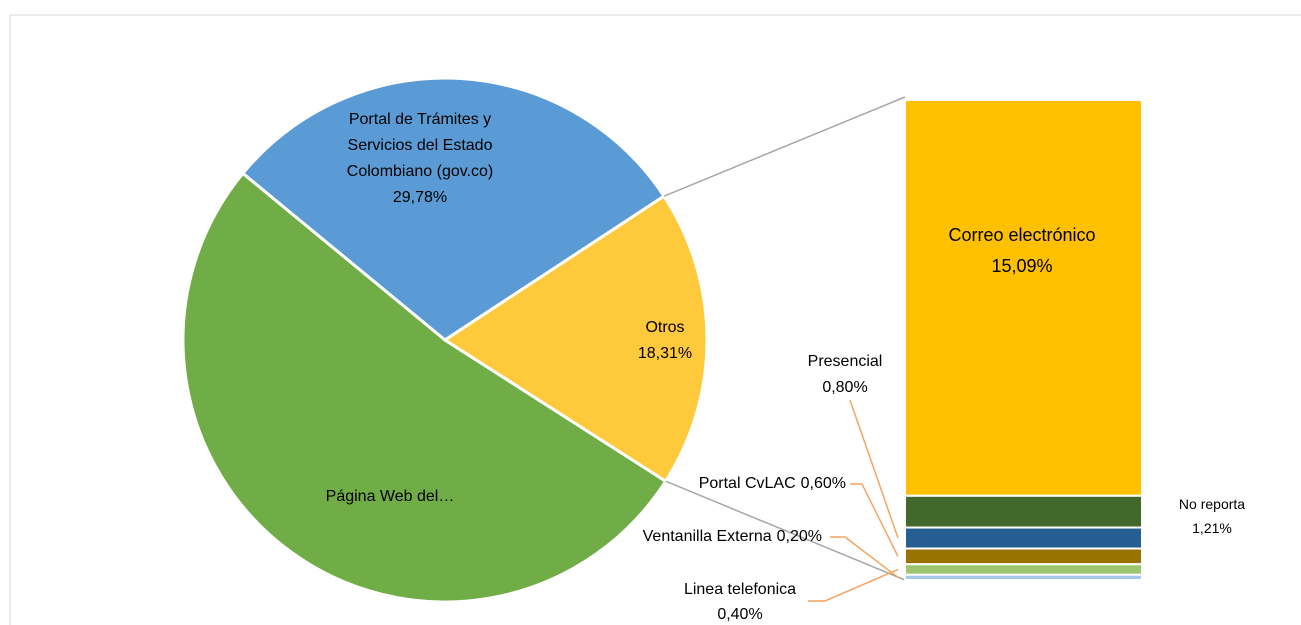 This screenshot has height=625, width=1301. Describe the element at coordinates (707, 536) in the screenshot. I see `label-text: Ventanilla Externa` at that location.